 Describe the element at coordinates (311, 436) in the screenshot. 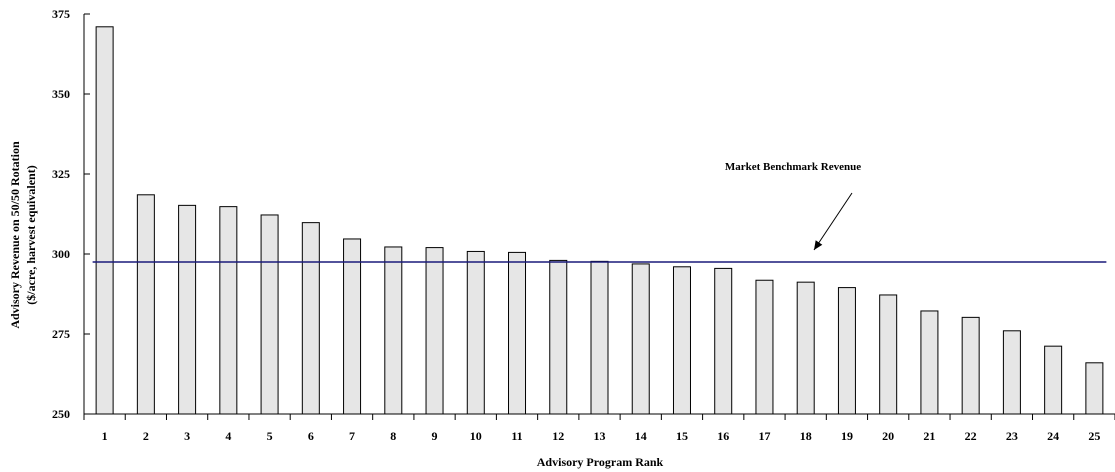

I see `x-tick-label: 6` at that location.